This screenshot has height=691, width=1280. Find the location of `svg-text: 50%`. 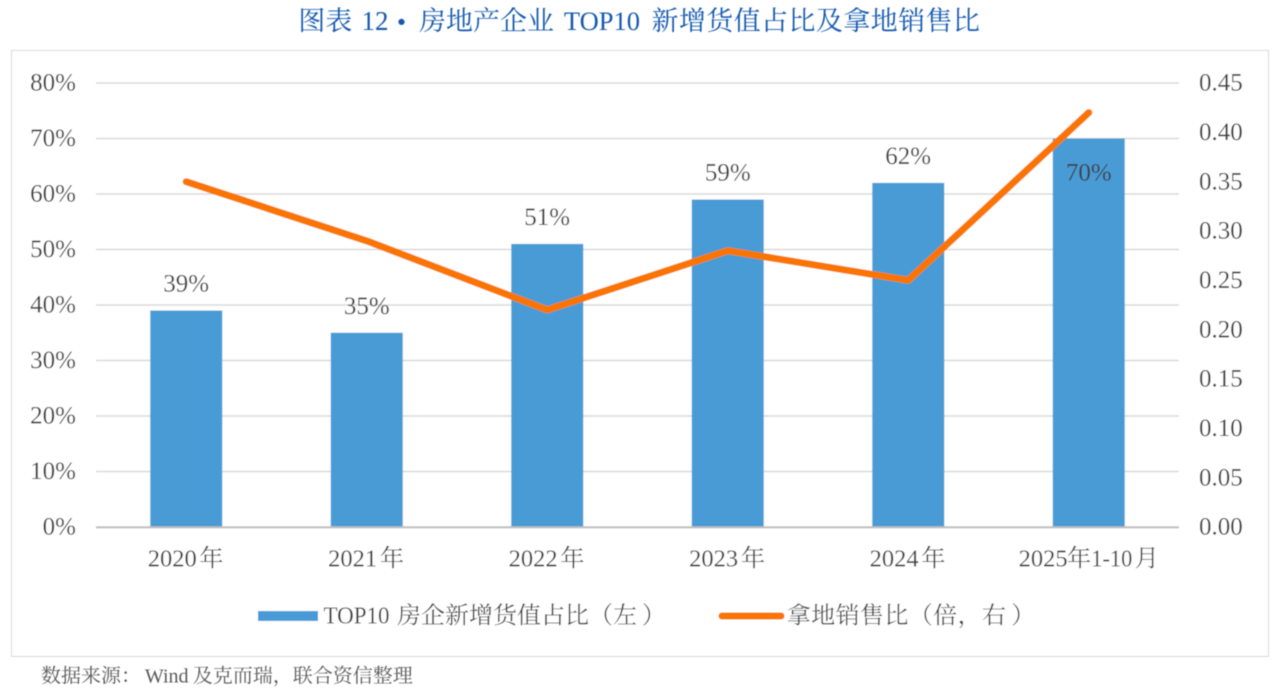

svg-text: 50% is located at coordinates (53, 249).